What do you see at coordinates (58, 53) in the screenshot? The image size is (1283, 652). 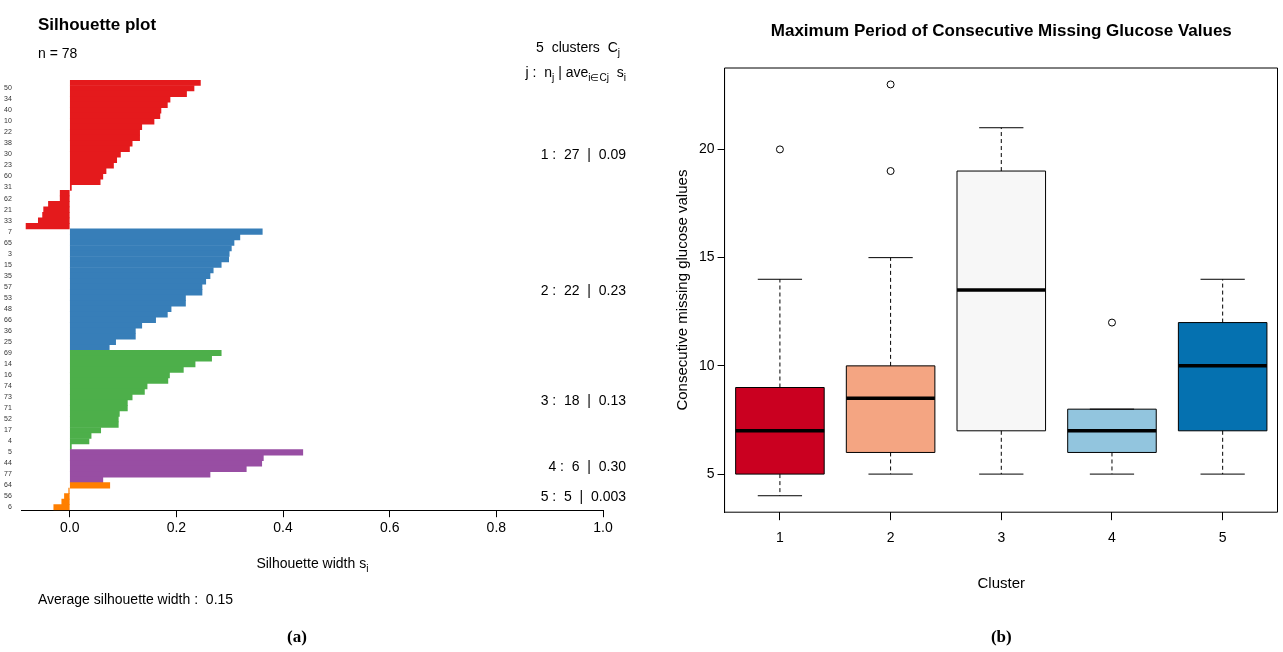 I see `chart-subtitle: n = 78` at bounding box center [58, 53].